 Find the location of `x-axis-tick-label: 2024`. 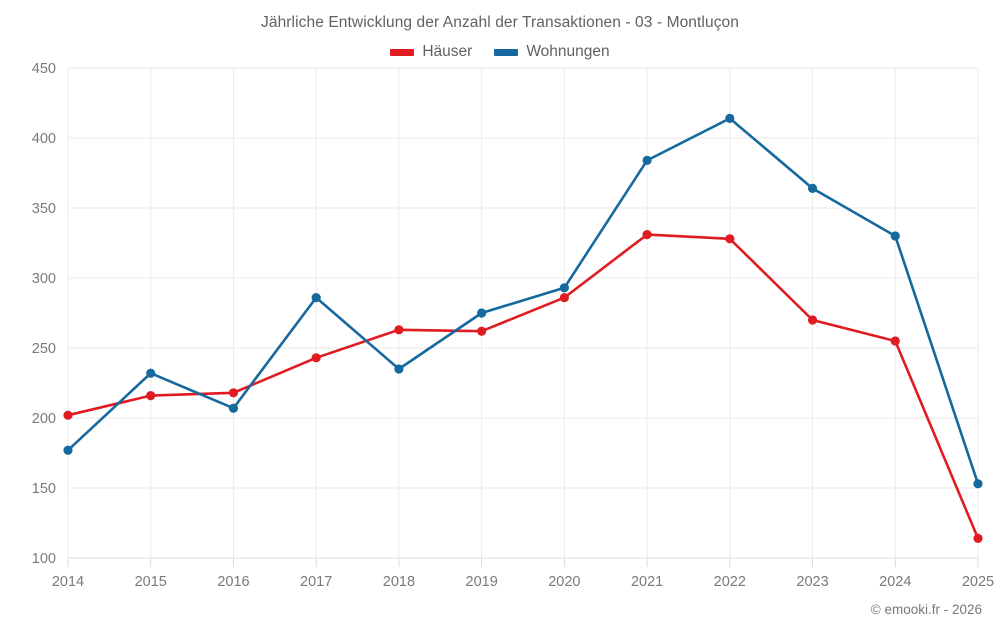

x-axis-tick-label: 2024 is located at coordinates (895, 582).